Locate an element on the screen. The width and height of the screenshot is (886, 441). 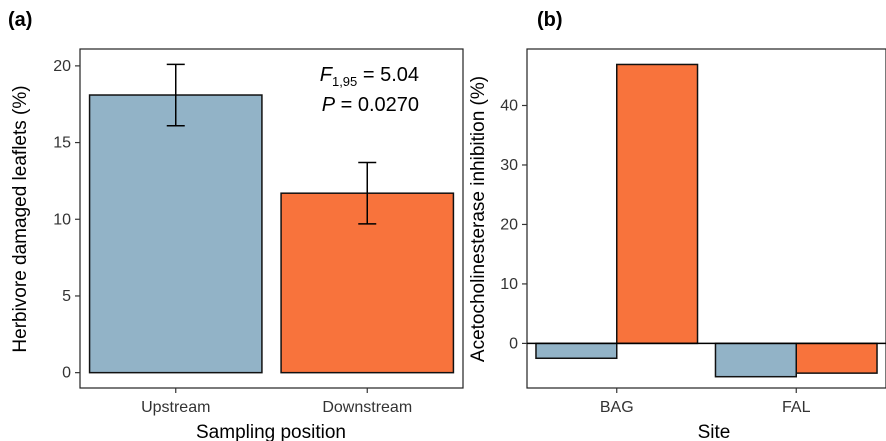
y-tick-label: 30 is located at coordinates (509, 165).